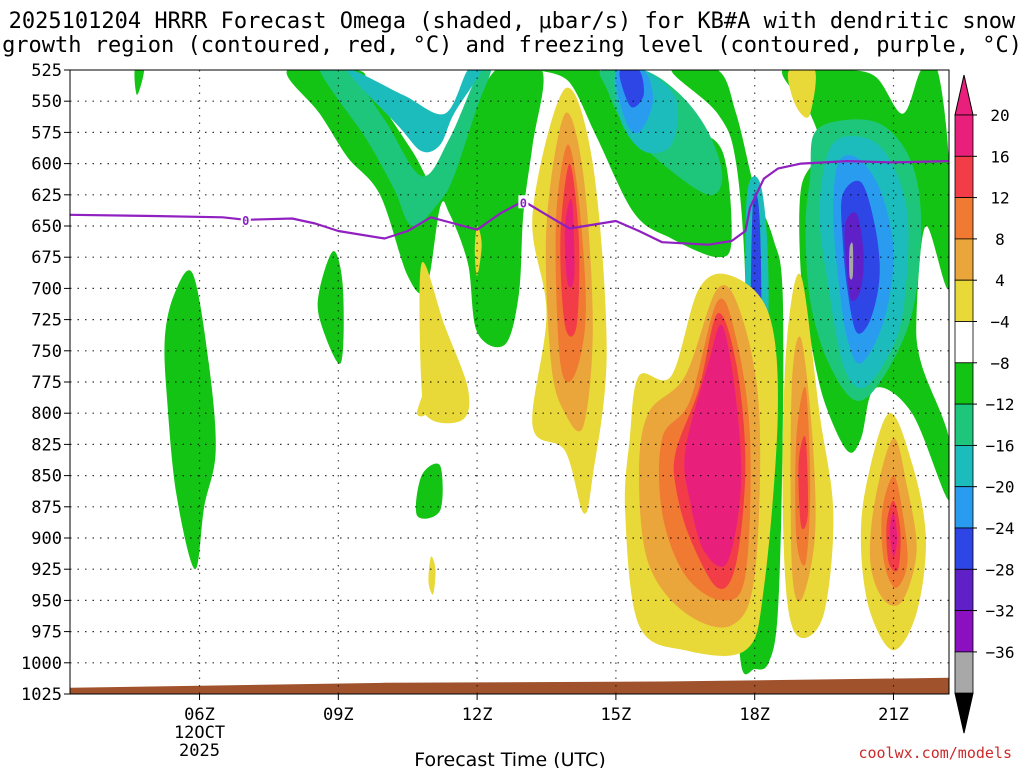 The width and height of the screenshot is (1024, 768). Describe the element at coordinates (46, 102) in the screenshot. I see `y-tick-label-550: 550` at that location.